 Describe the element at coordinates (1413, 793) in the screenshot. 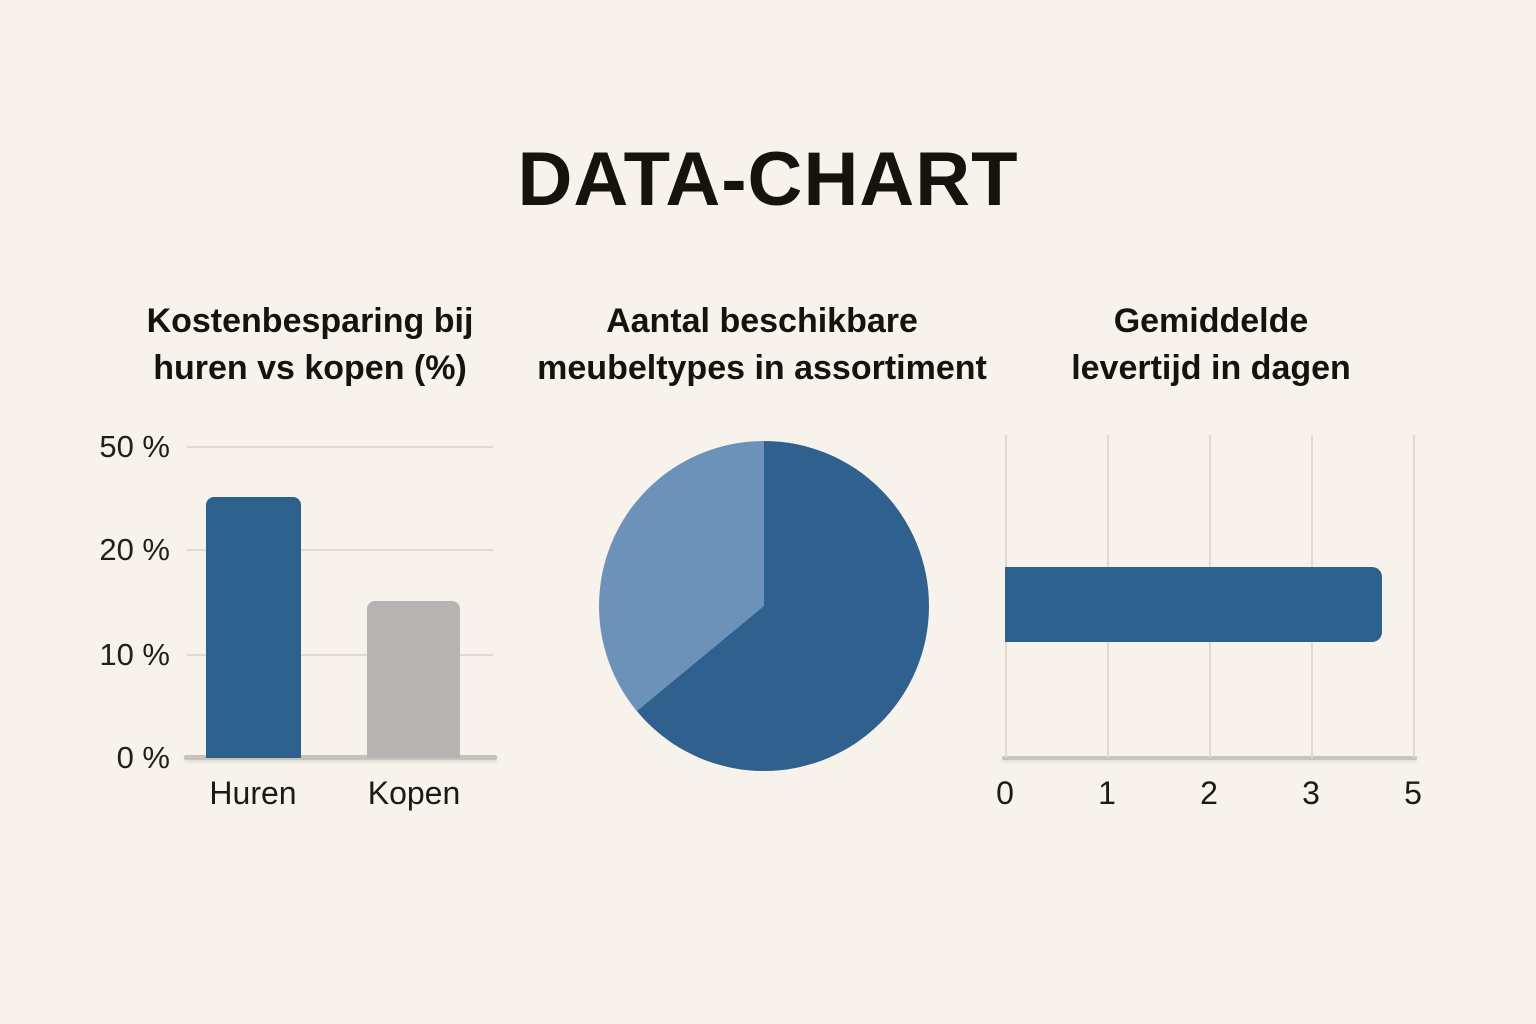

I see `x-tick-label-5: 5` at that location.